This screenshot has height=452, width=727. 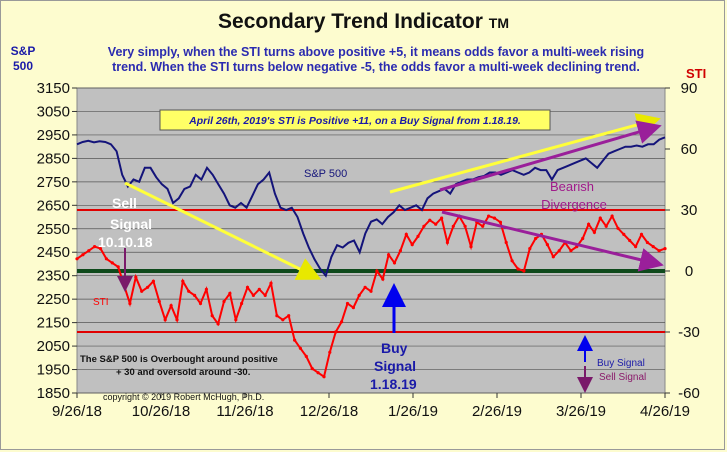 What do you see at coordinates (329, 411) in the screenshot?
I see `x-tick-label: 12/26/18` at bounding box center [329, 411].